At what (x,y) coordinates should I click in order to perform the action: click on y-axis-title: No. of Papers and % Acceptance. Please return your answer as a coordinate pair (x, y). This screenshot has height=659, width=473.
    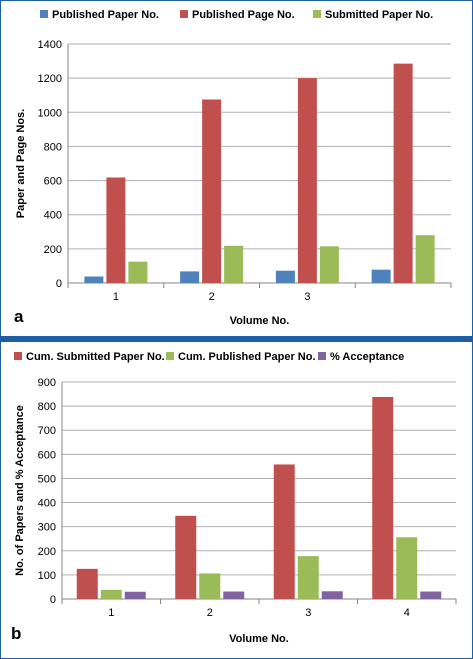
    Looking at the image, I should click on (20, 490).